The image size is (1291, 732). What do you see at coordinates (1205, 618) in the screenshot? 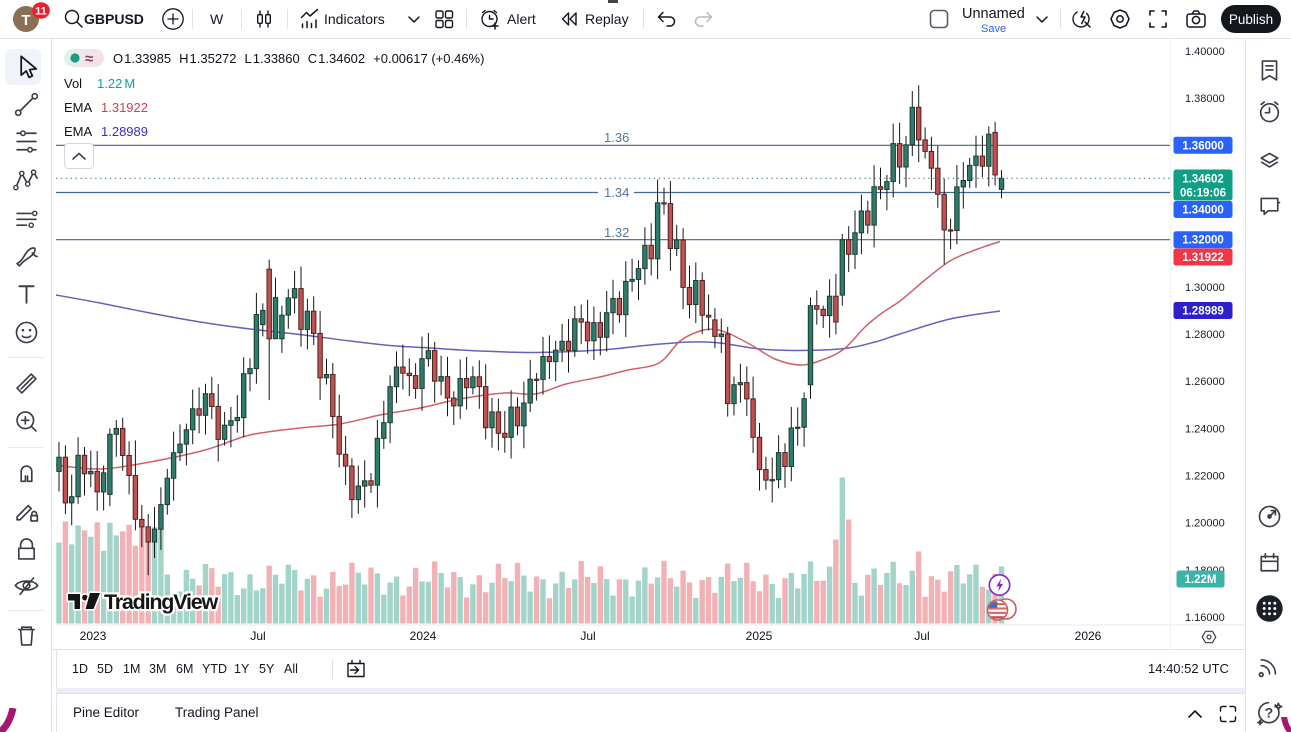
I see `svg-text: 1.16000` at bounding box center [1205, 618].